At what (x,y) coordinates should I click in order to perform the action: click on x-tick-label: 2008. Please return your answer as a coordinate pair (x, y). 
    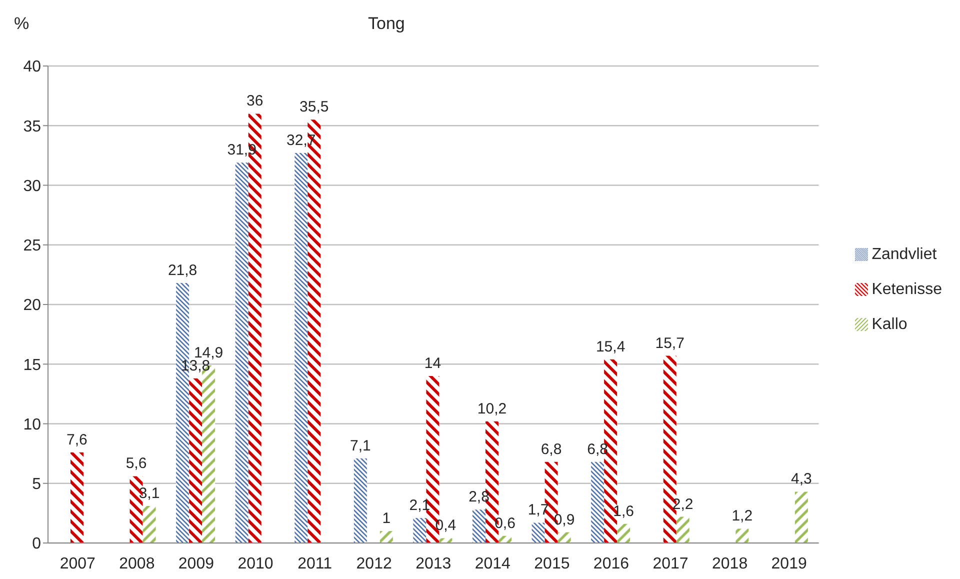
    Looking at the image, I should click on (137, 563).